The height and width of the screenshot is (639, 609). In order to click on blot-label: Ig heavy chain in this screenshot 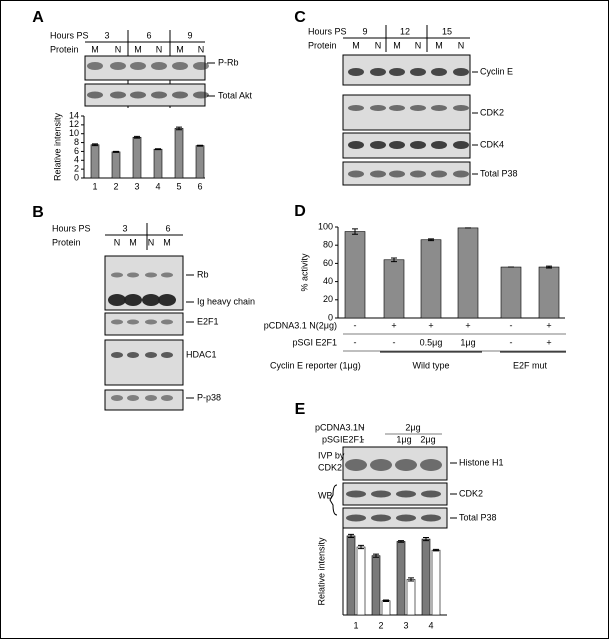, I will do `click(226, 301)`.